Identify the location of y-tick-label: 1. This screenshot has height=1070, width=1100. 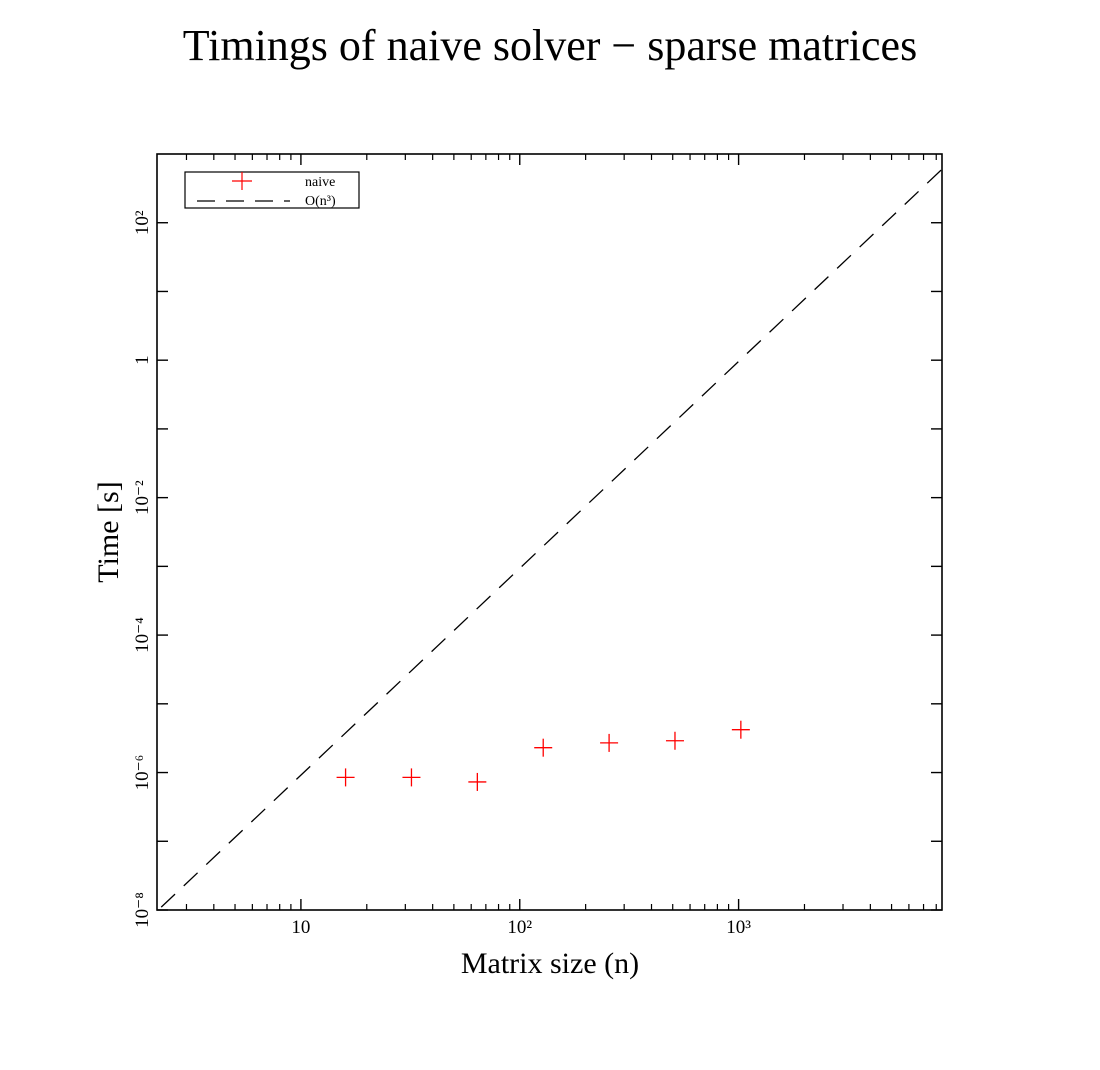
(142, 360).